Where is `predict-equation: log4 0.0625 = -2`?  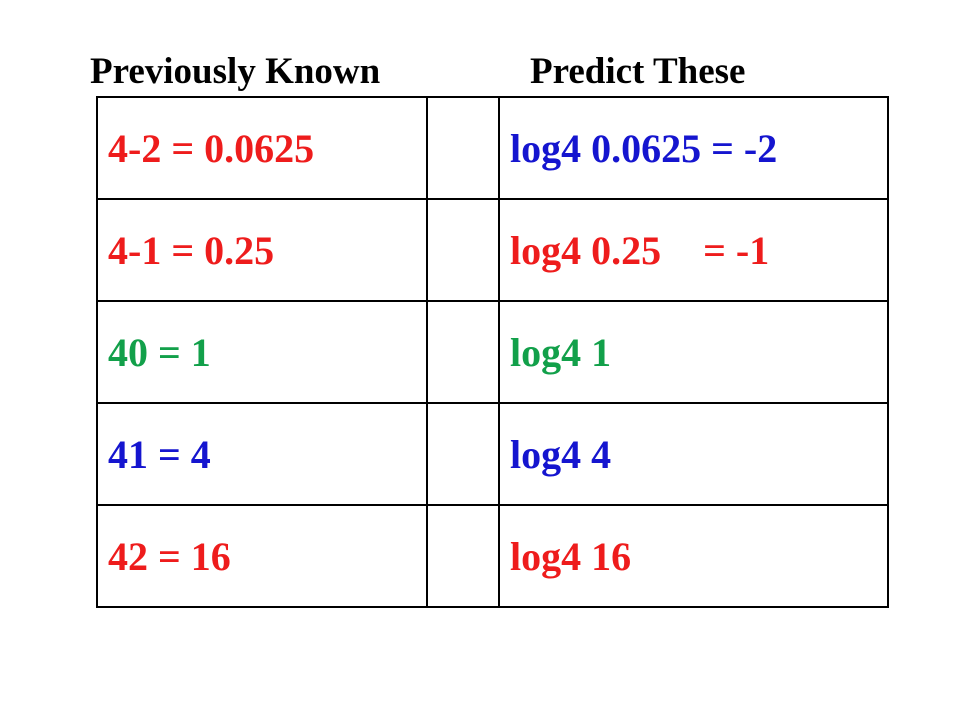 predict-equation: log4 0.0625 = -2 is located at coordinates (644, 148).